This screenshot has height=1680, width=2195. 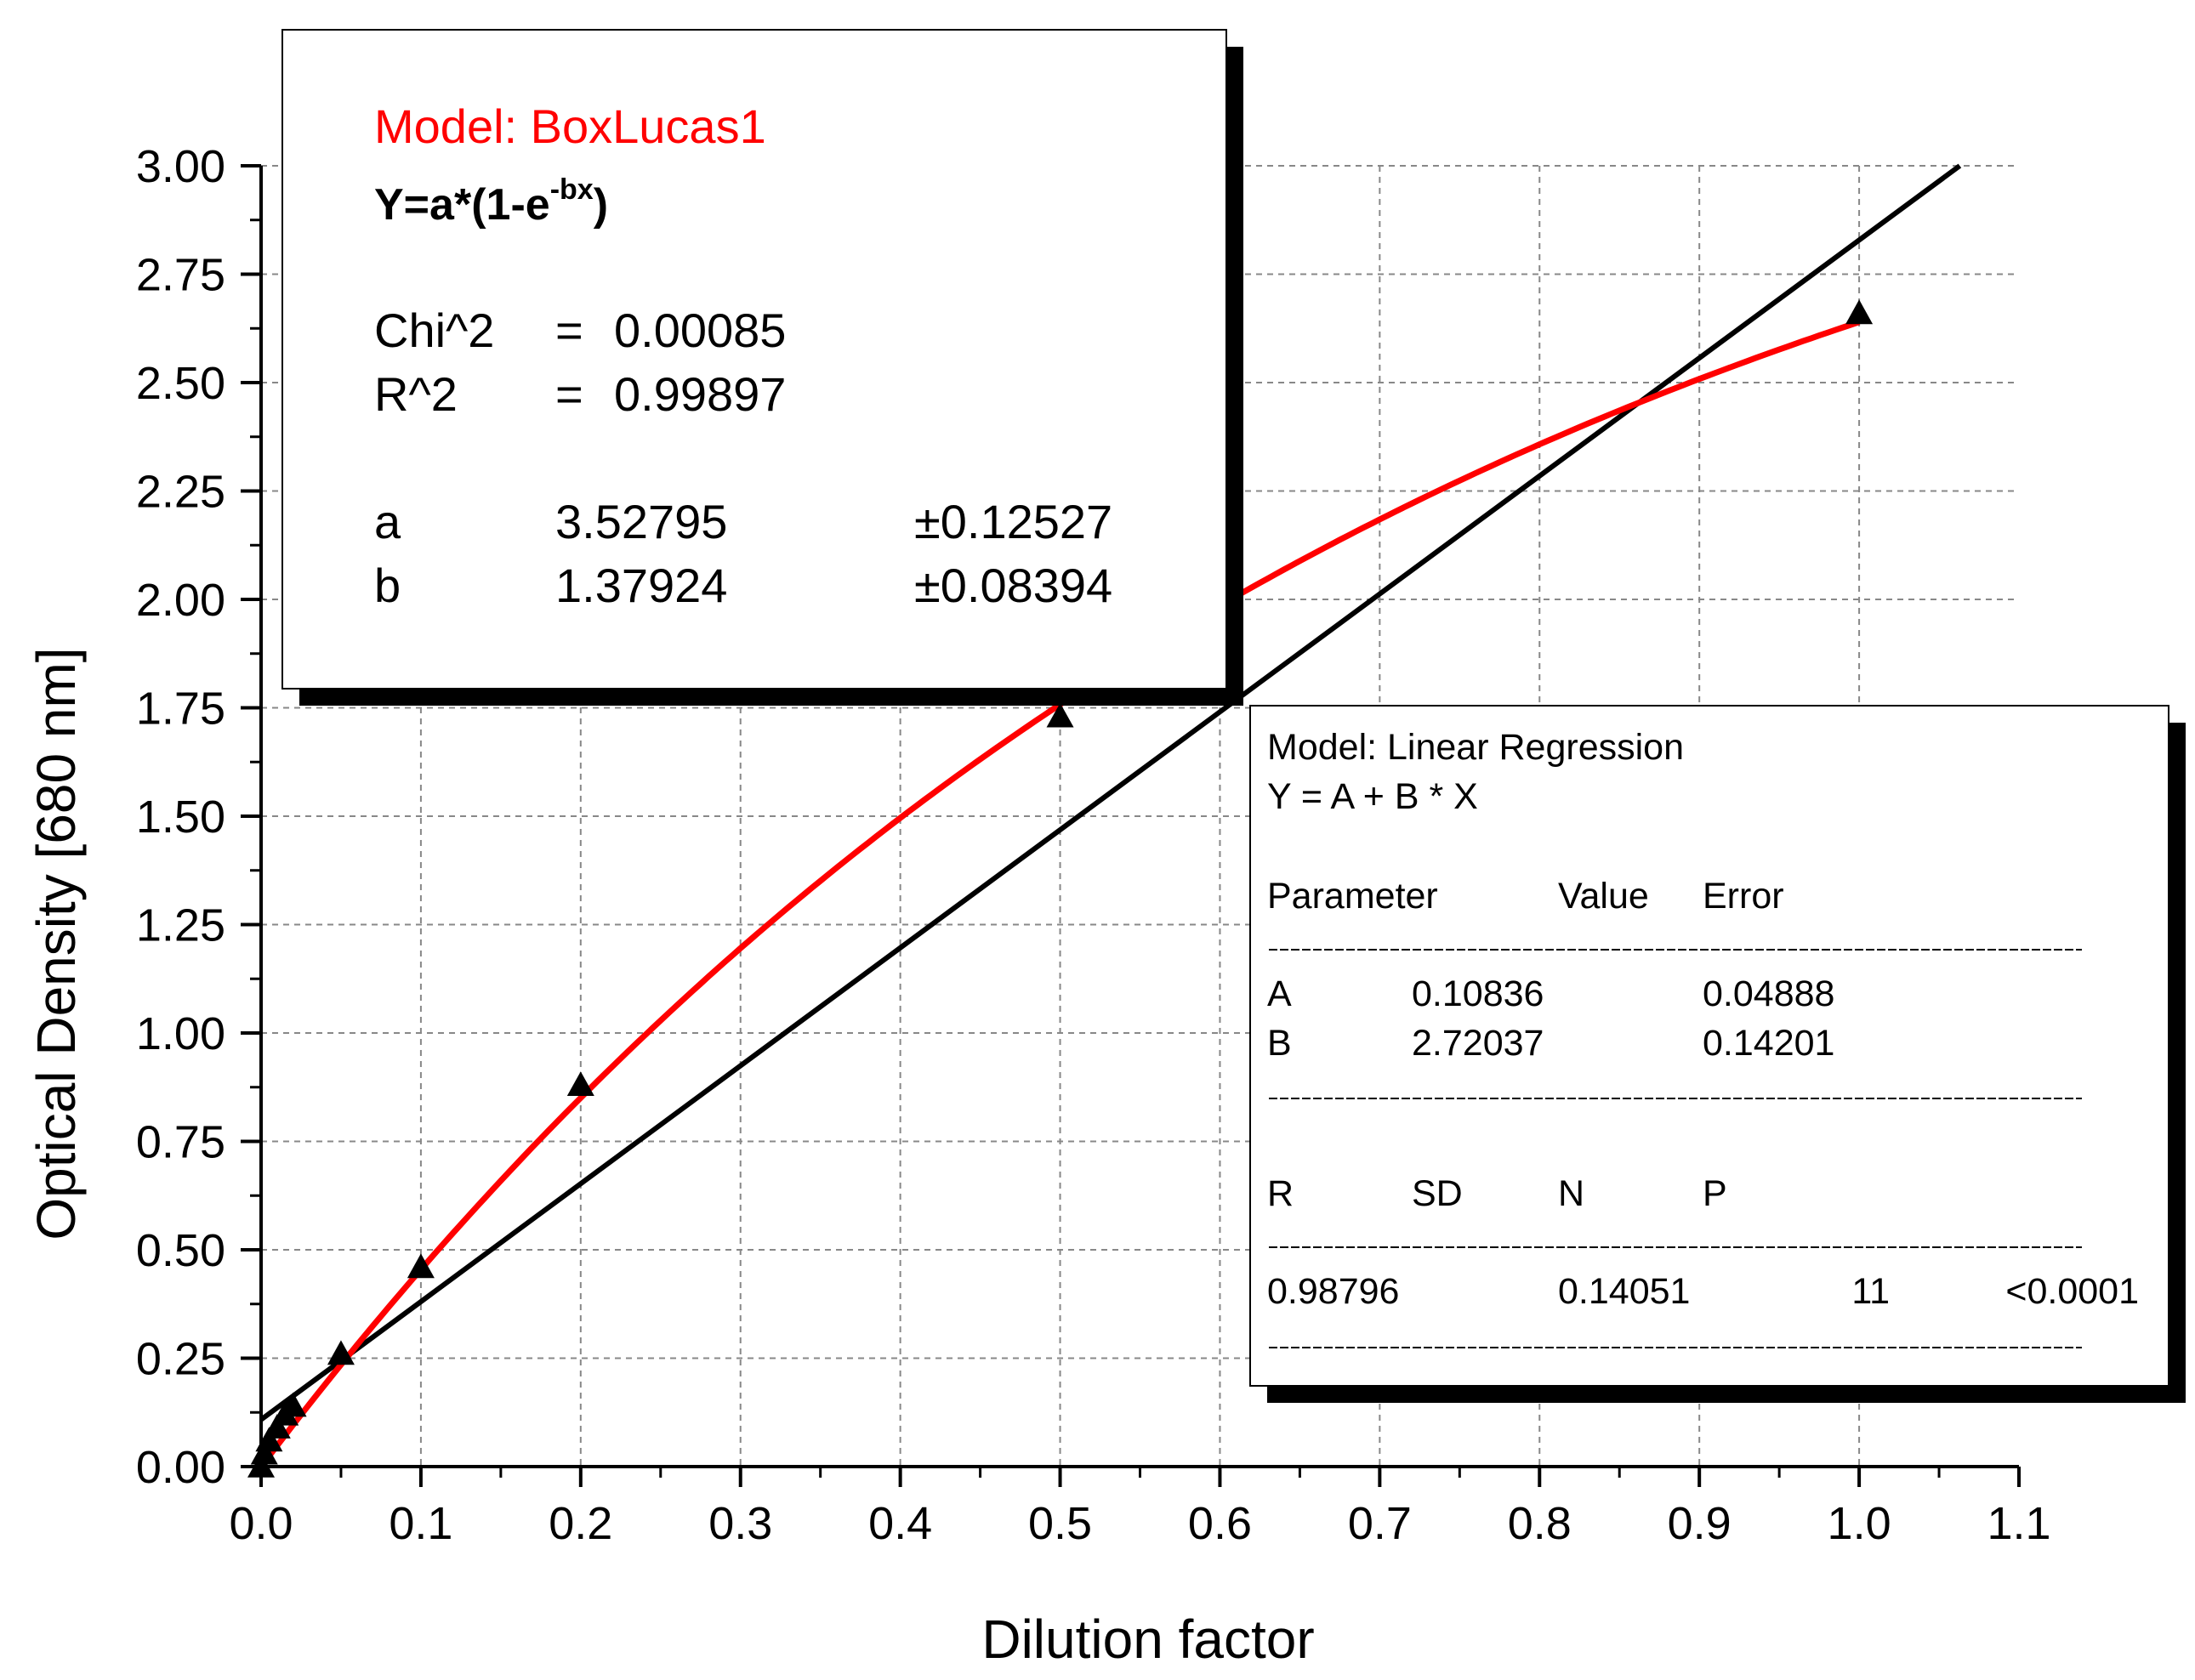 What do you see at coordinates (180, 1250) in the screenshot?
I see `y-tick-label: 0.50` at bounding box center [180, 1250].